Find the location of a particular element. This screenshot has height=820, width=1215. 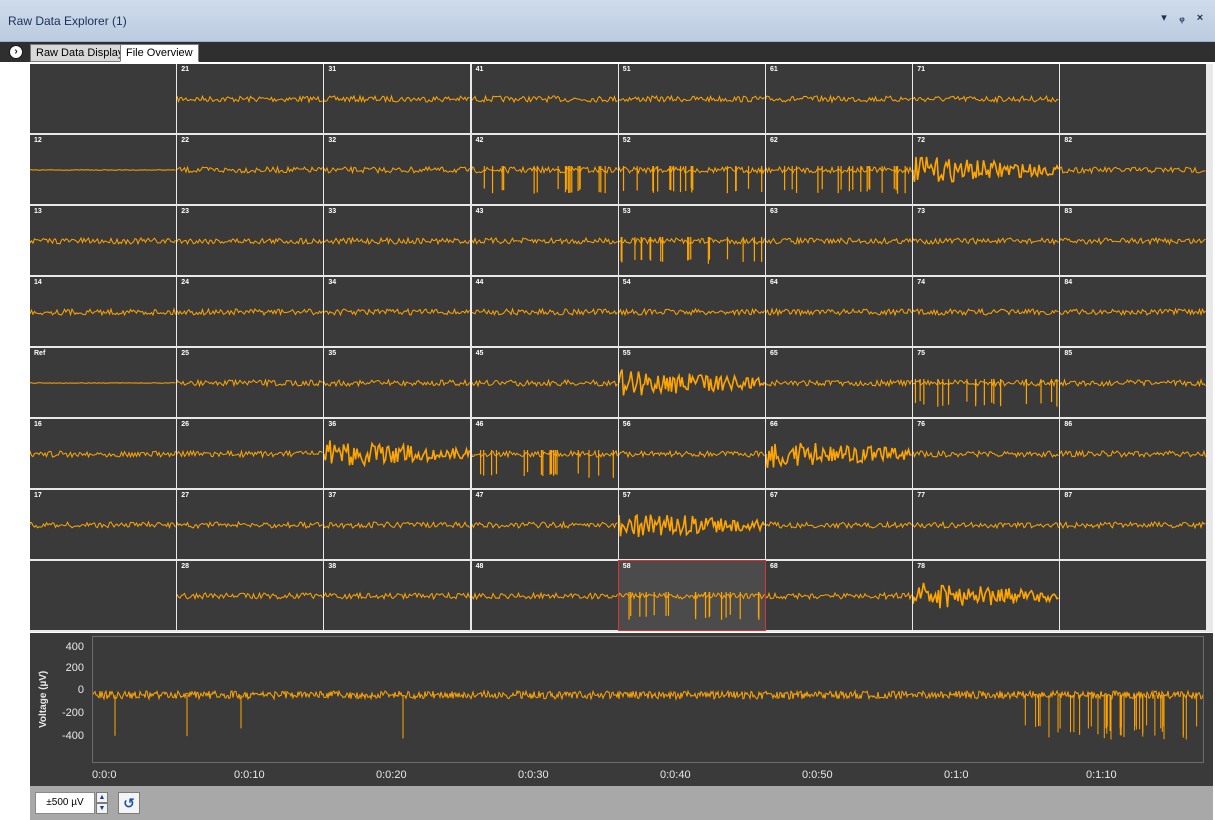

electrode-cell-34: 34 is located at coordinates (397, 311).